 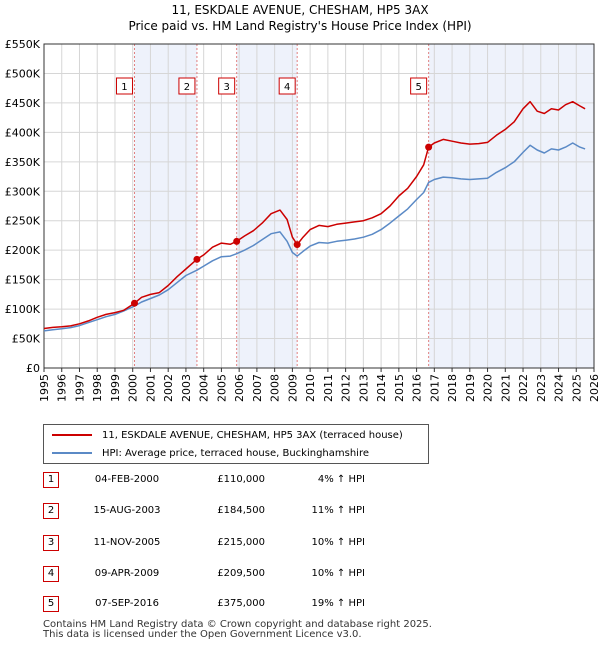 I want to click on table-row: 5 07-SEP-2016 £375,000 19% ↑ HPI, so click(x=223, y=605).